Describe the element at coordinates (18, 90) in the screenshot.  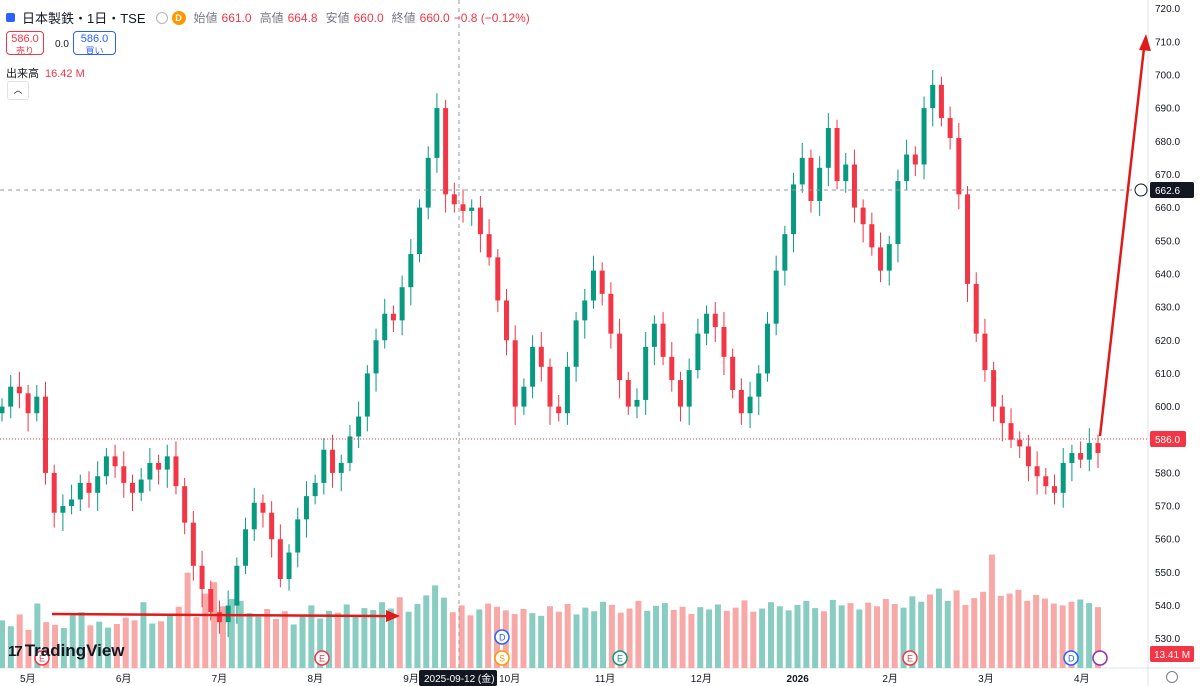
I see `collapse-legend-button: ︿` at that location.